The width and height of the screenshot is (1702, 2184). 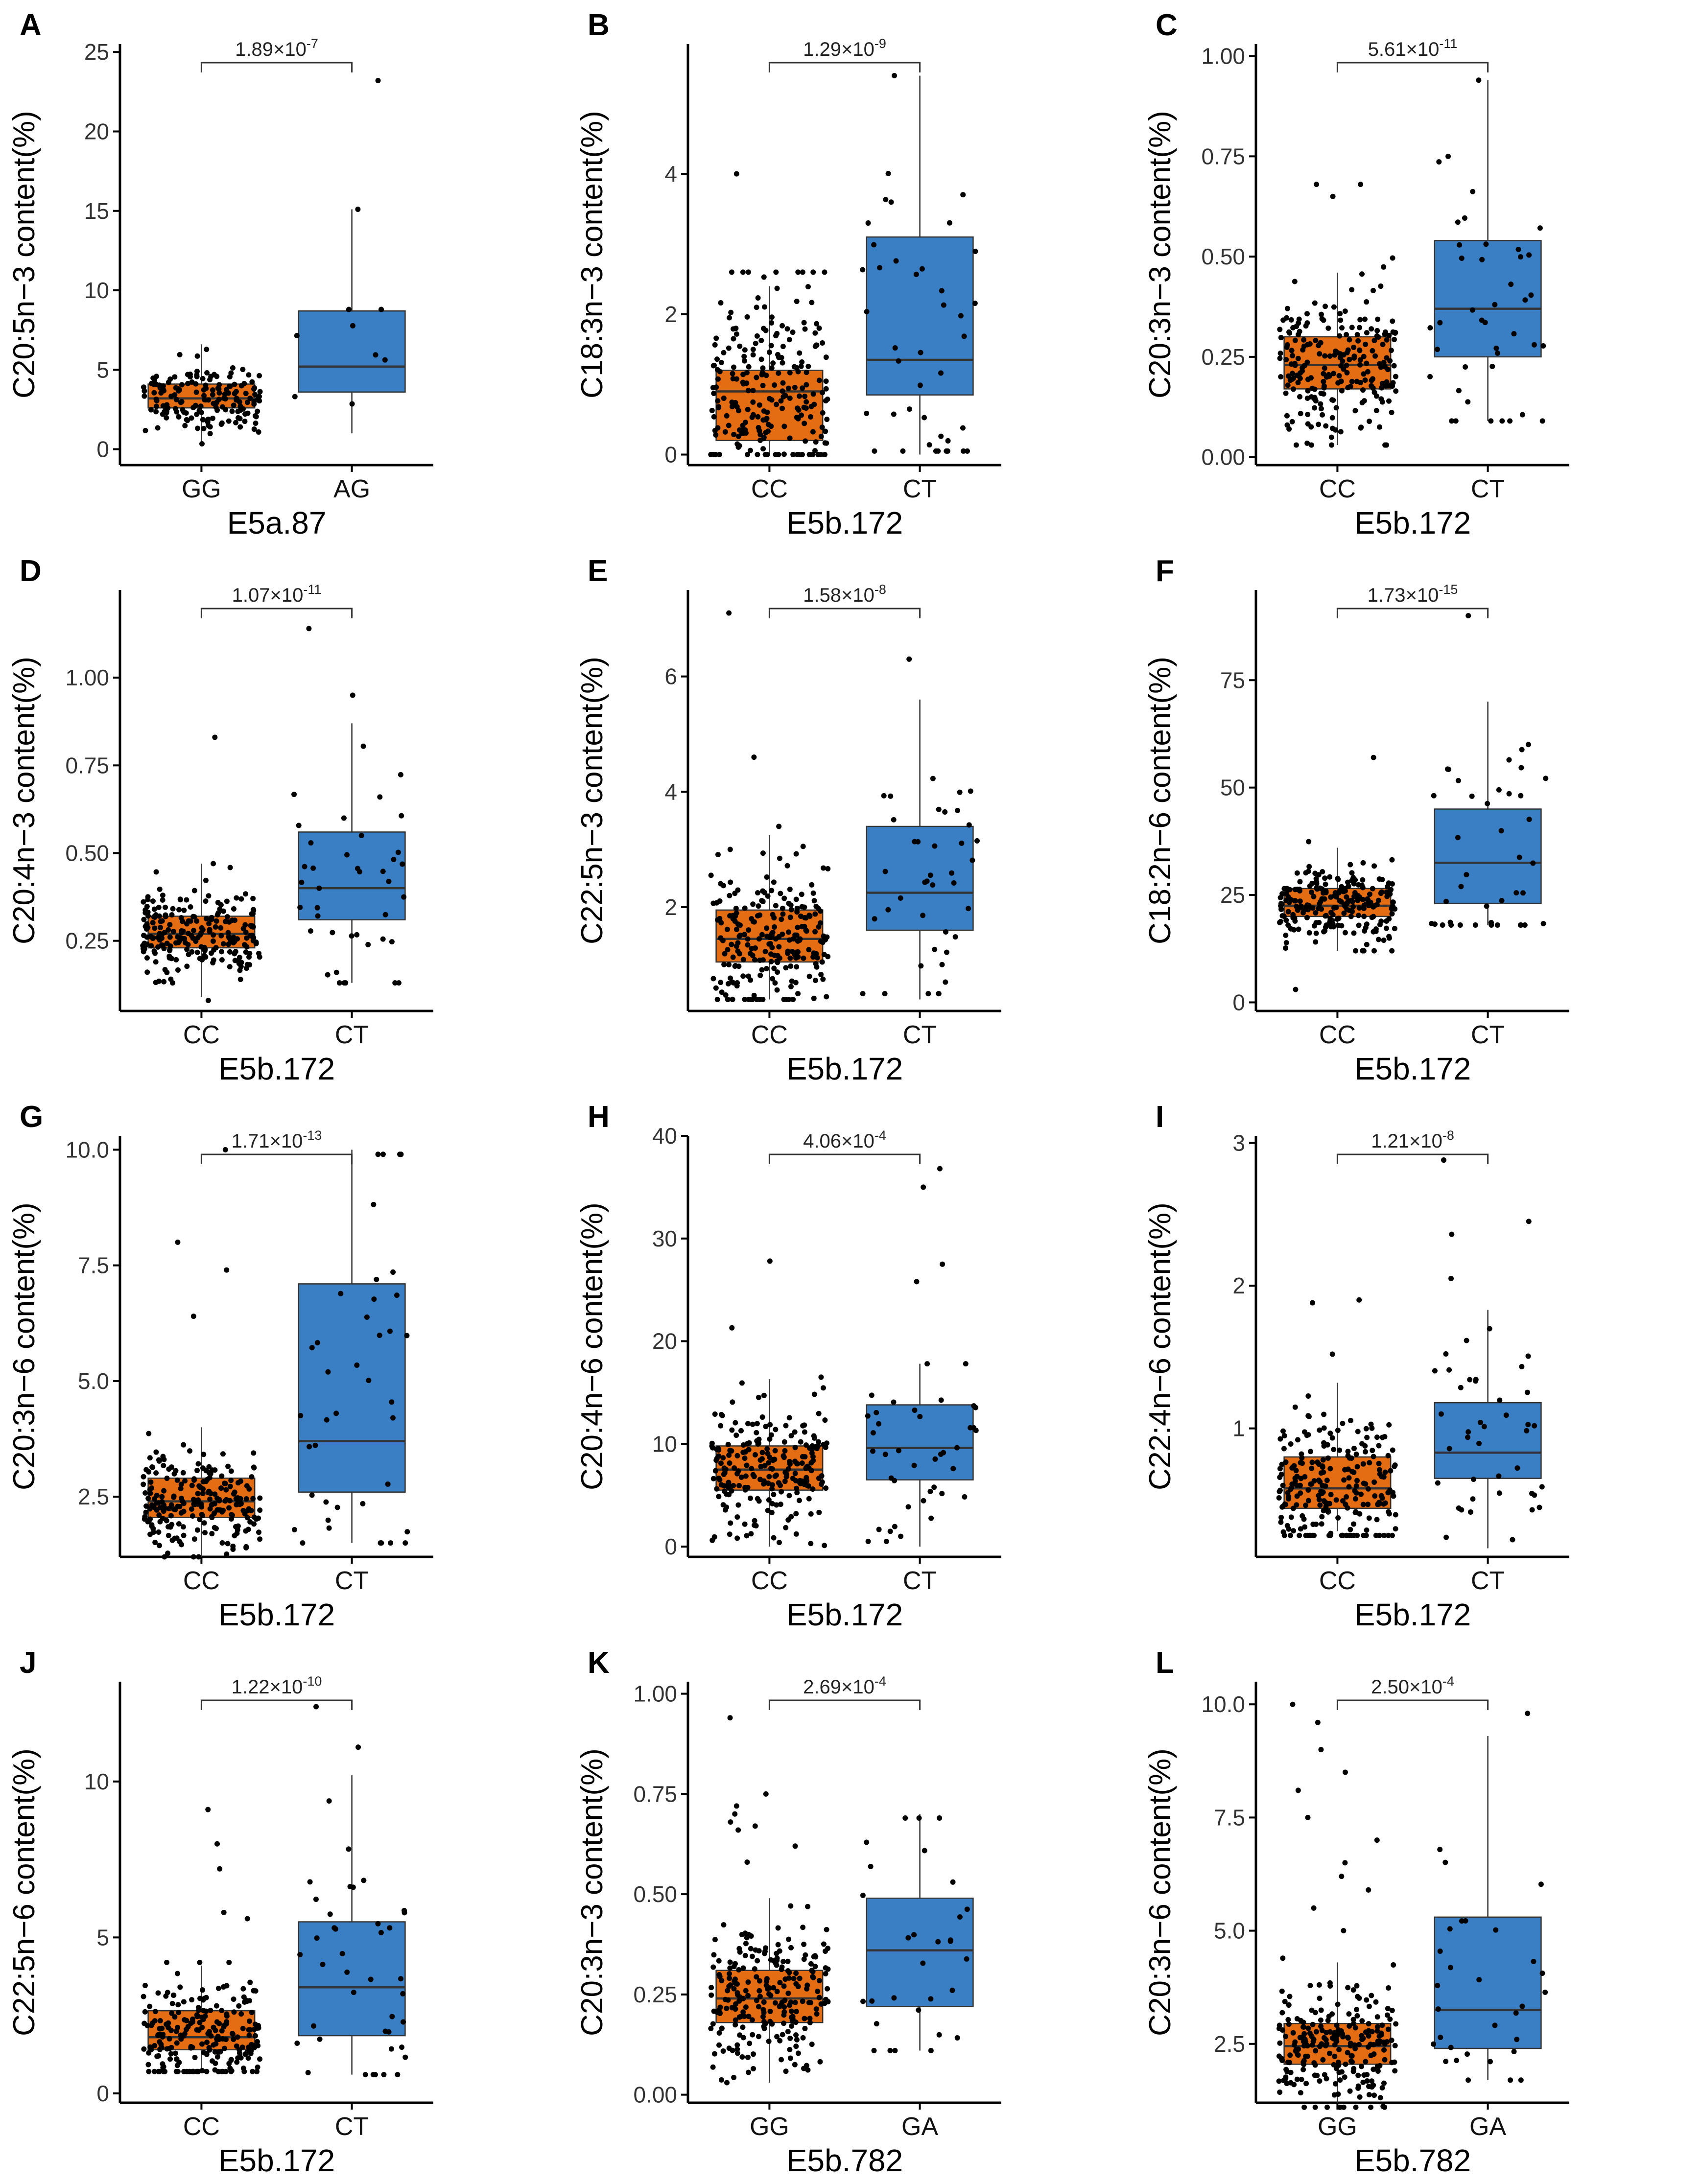 I want to click on y-tick-label: 10.0, so click(x=1223, y=1704).